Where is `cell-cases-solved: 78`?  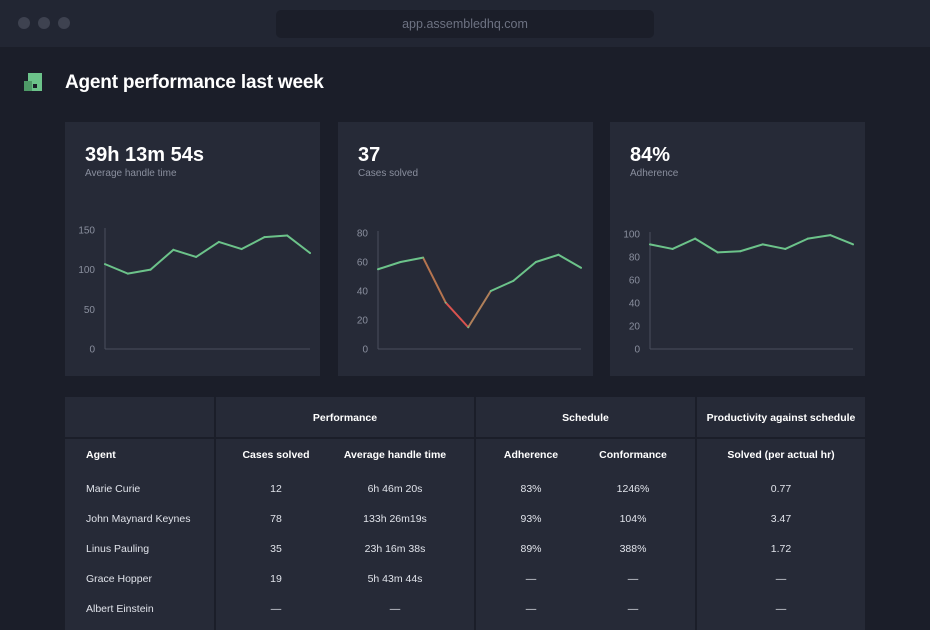 cell-cases-solved: 78 is located at coordinates (276, 519).